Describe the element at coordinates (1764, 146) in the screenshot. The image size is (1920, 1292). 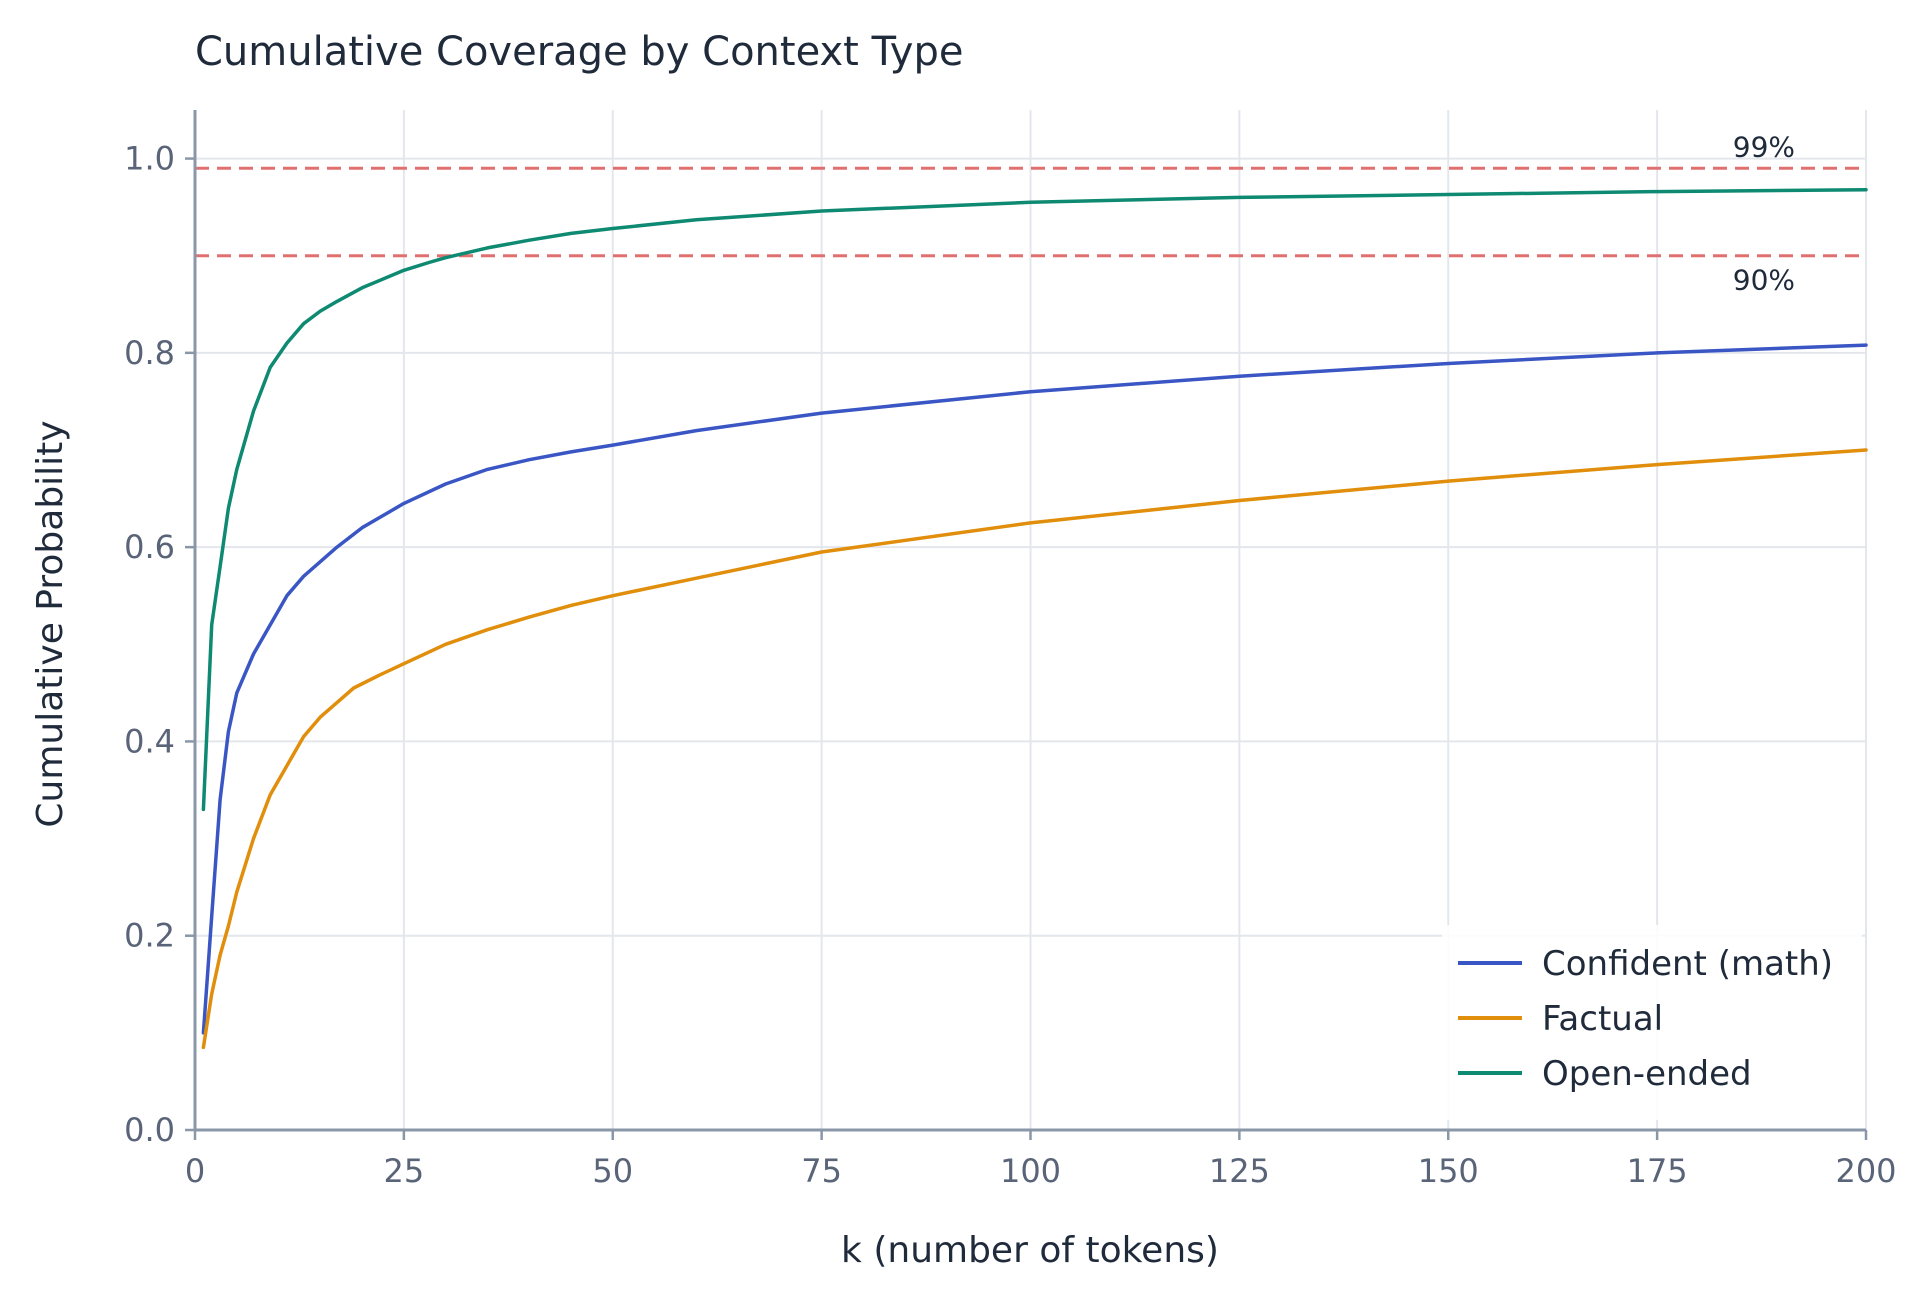
I see `reference-line-label: 99%` at that location.